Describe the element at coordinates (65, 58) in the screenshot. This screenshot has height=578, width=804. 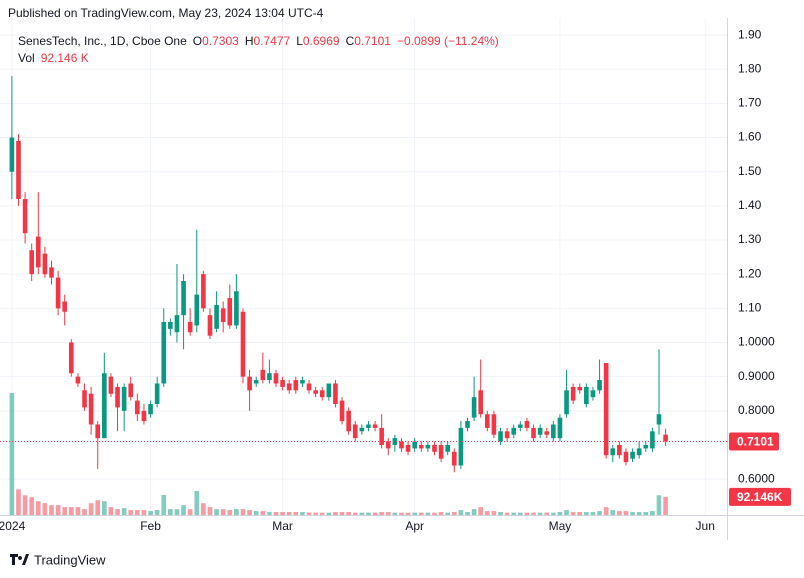
I see `legend-vol-value: 92.146 K` at that location.